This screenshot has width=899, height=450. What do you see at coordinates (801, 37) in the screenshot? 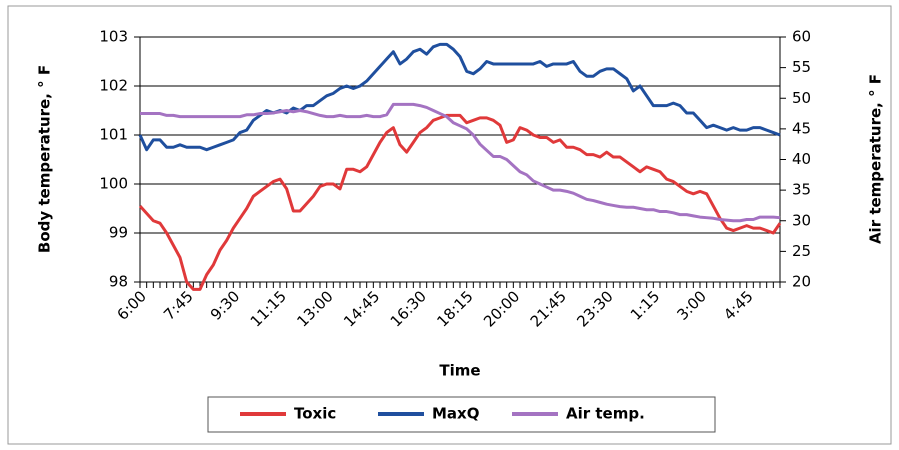
I see `y2-tick-label: 60` at bounding box center [801, 37].